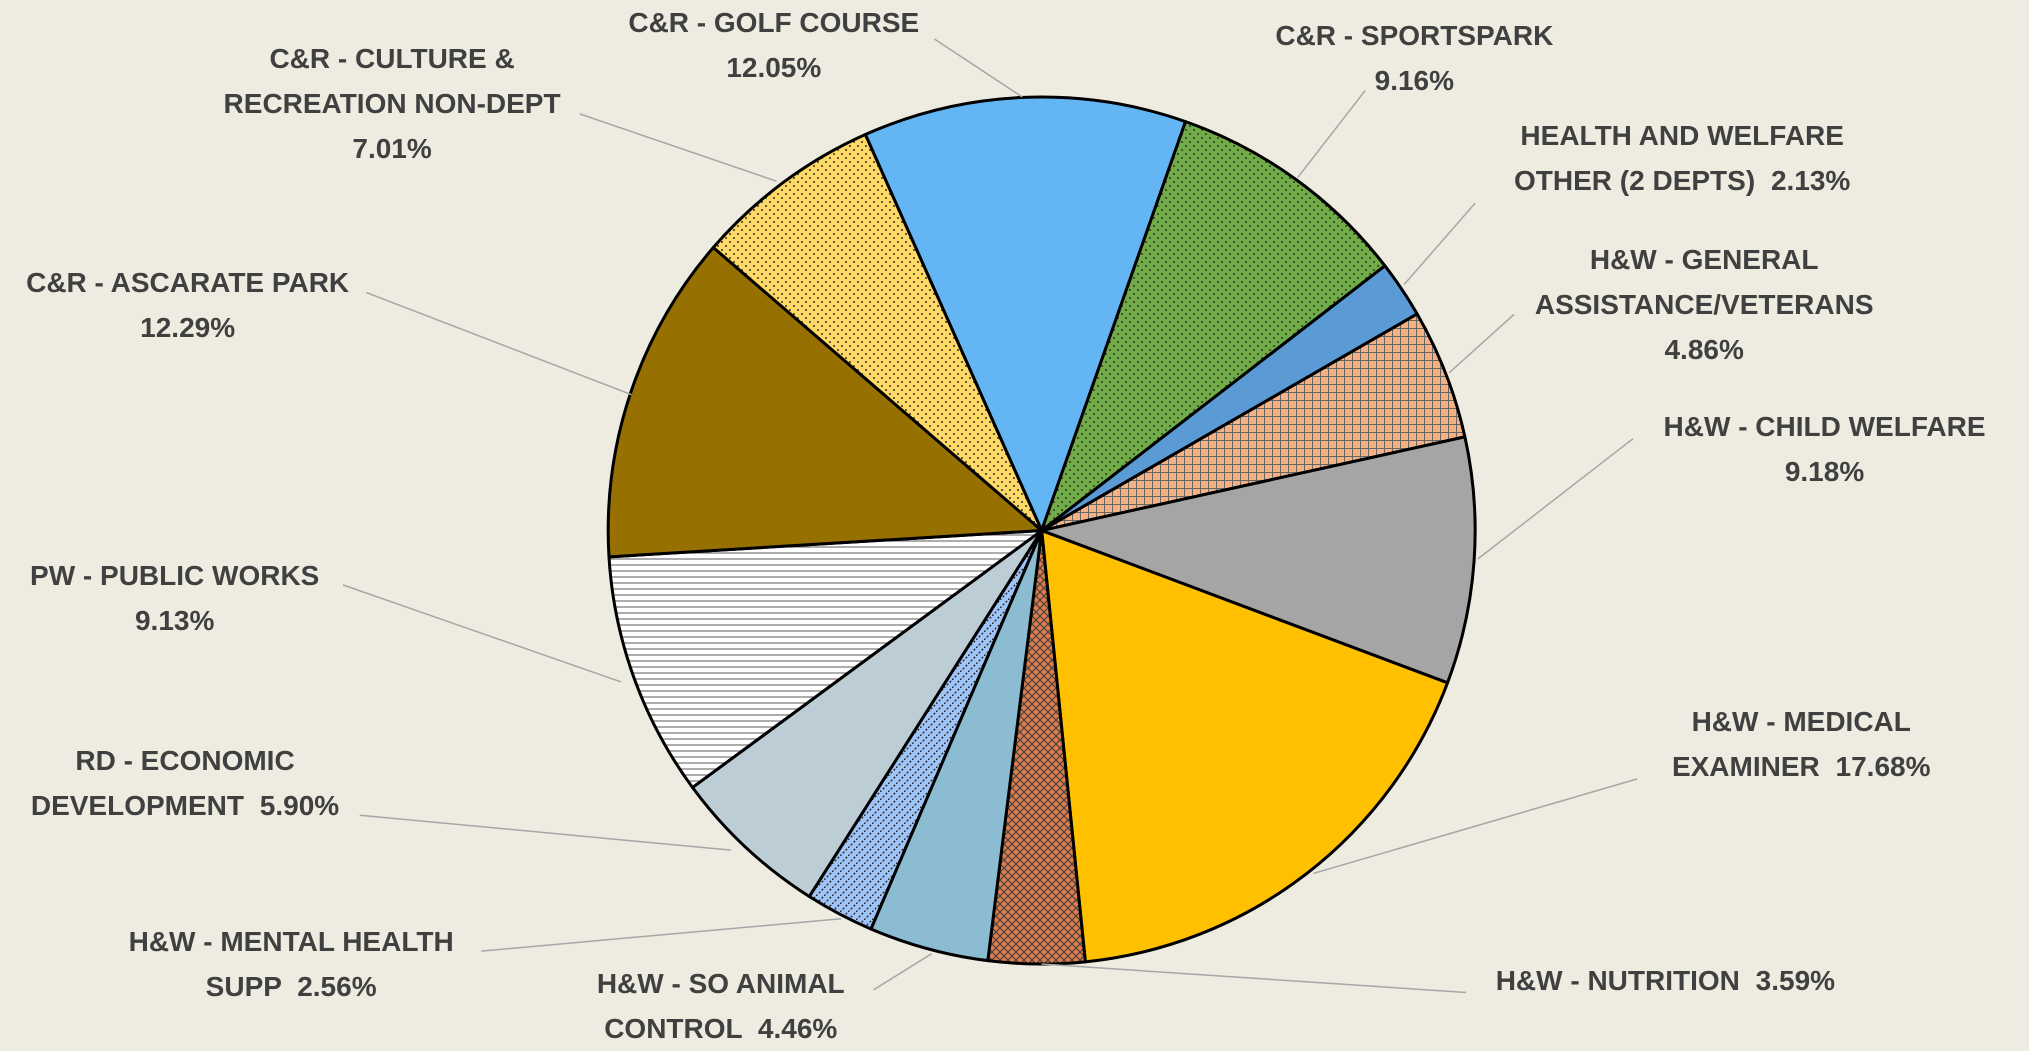 The width and height of the screenshot is (2029, 1051). I want to click on value-label: 12.05%, so click(774, 67).